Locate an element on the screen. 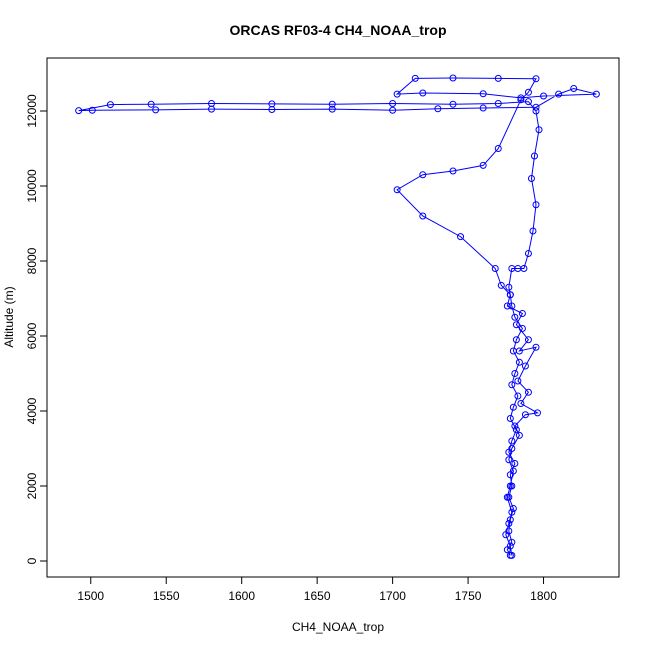  x-tick-label: 1650 is located at coordinates (317, 596).